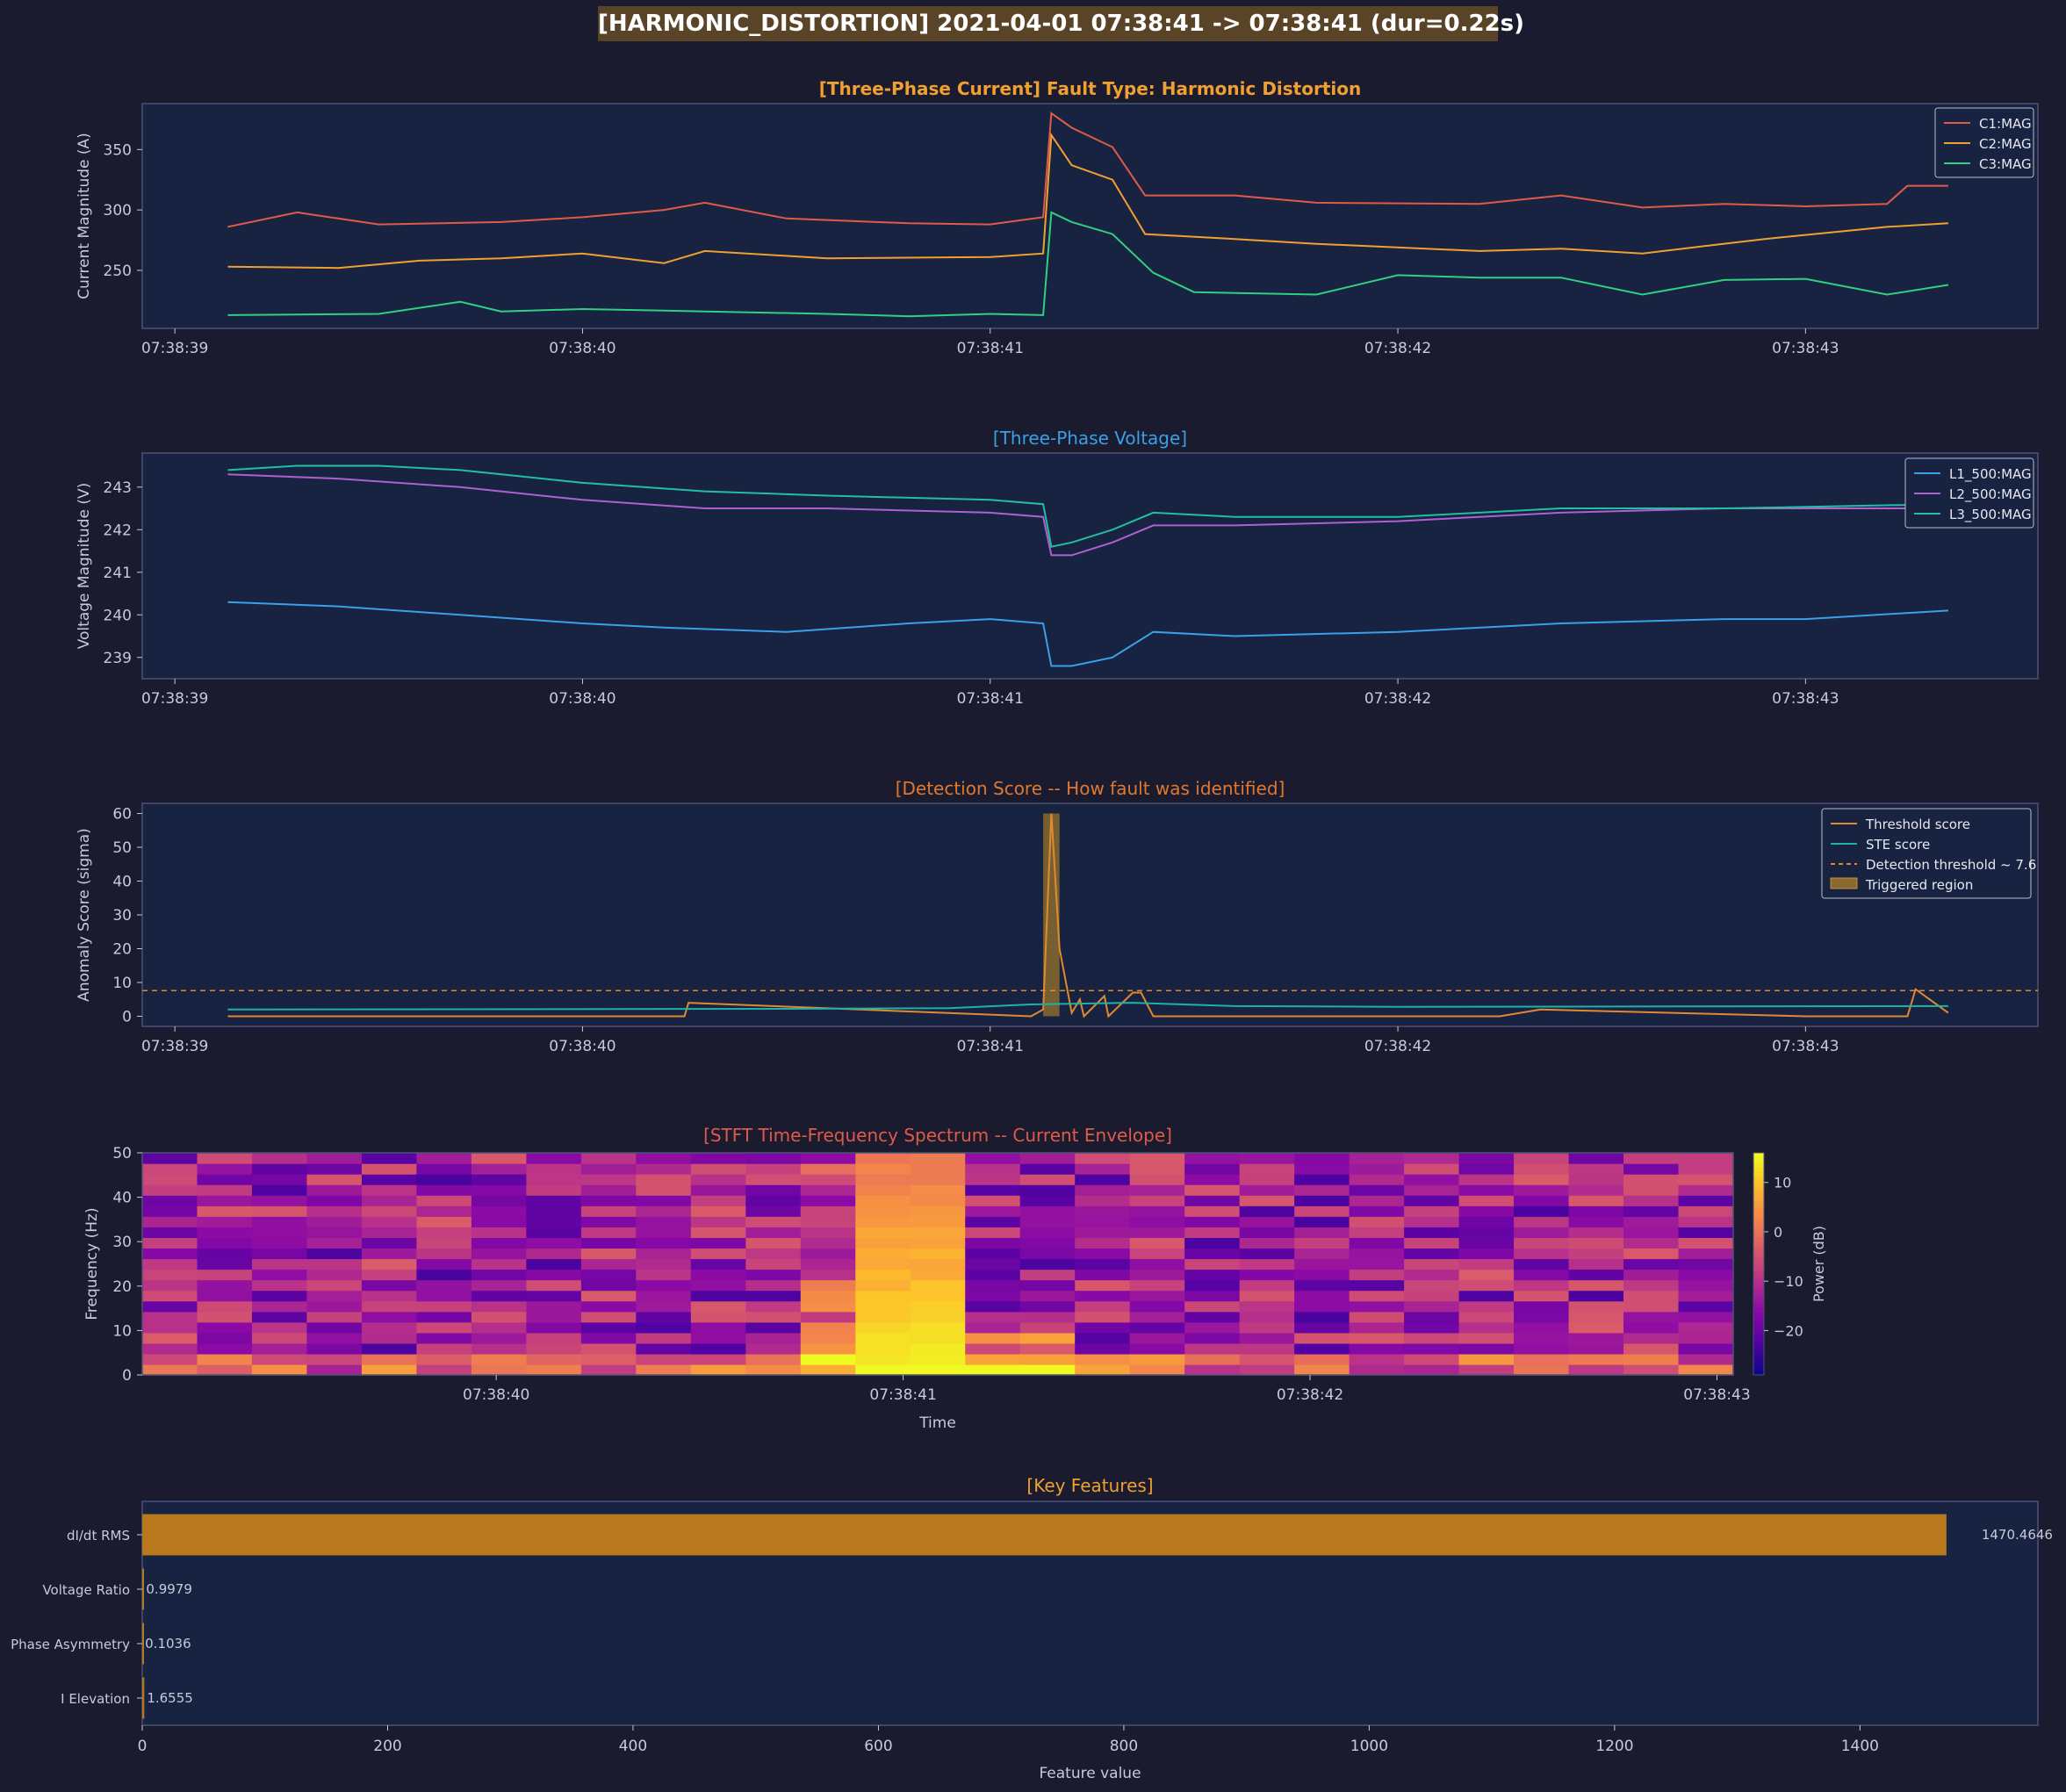  What do you see at coordinates (1917, 824) in the screenshot?
I see `score-legend-label: Threshold score` at bounding box center [1917, 824].